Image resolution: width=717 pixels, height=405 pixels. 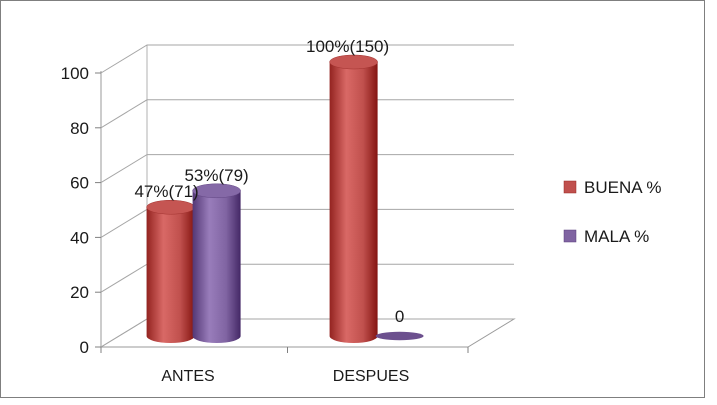 What do you see at coordinates (79, 292) in the screenshot?
I see `y-tick-label: 20` at bounding box center [79, 292].